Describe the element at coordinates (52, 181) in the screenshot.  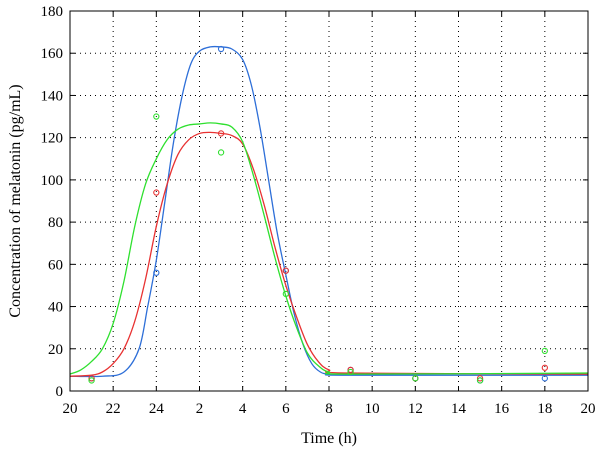
I see `y-tick-label: 100` at that location.